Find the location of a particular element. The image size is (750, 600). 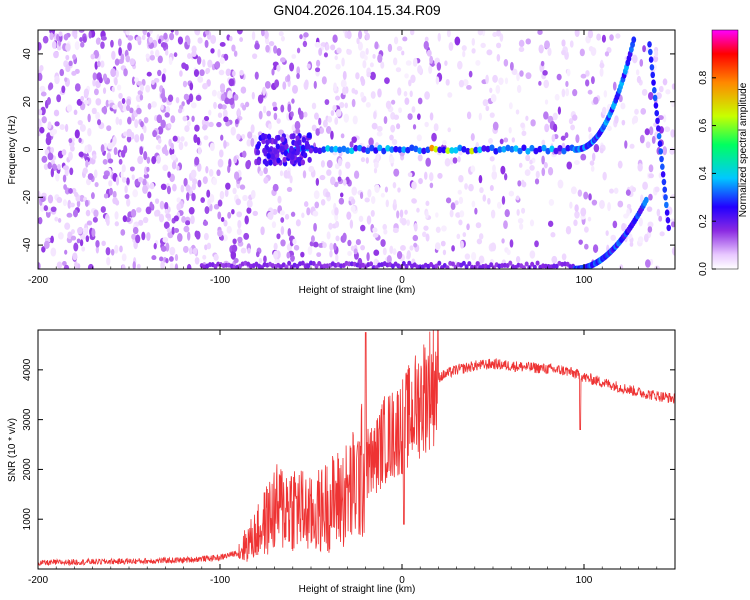

spectrogram-y-label: Frequency (Hz) is located at coordinates (12, 150).